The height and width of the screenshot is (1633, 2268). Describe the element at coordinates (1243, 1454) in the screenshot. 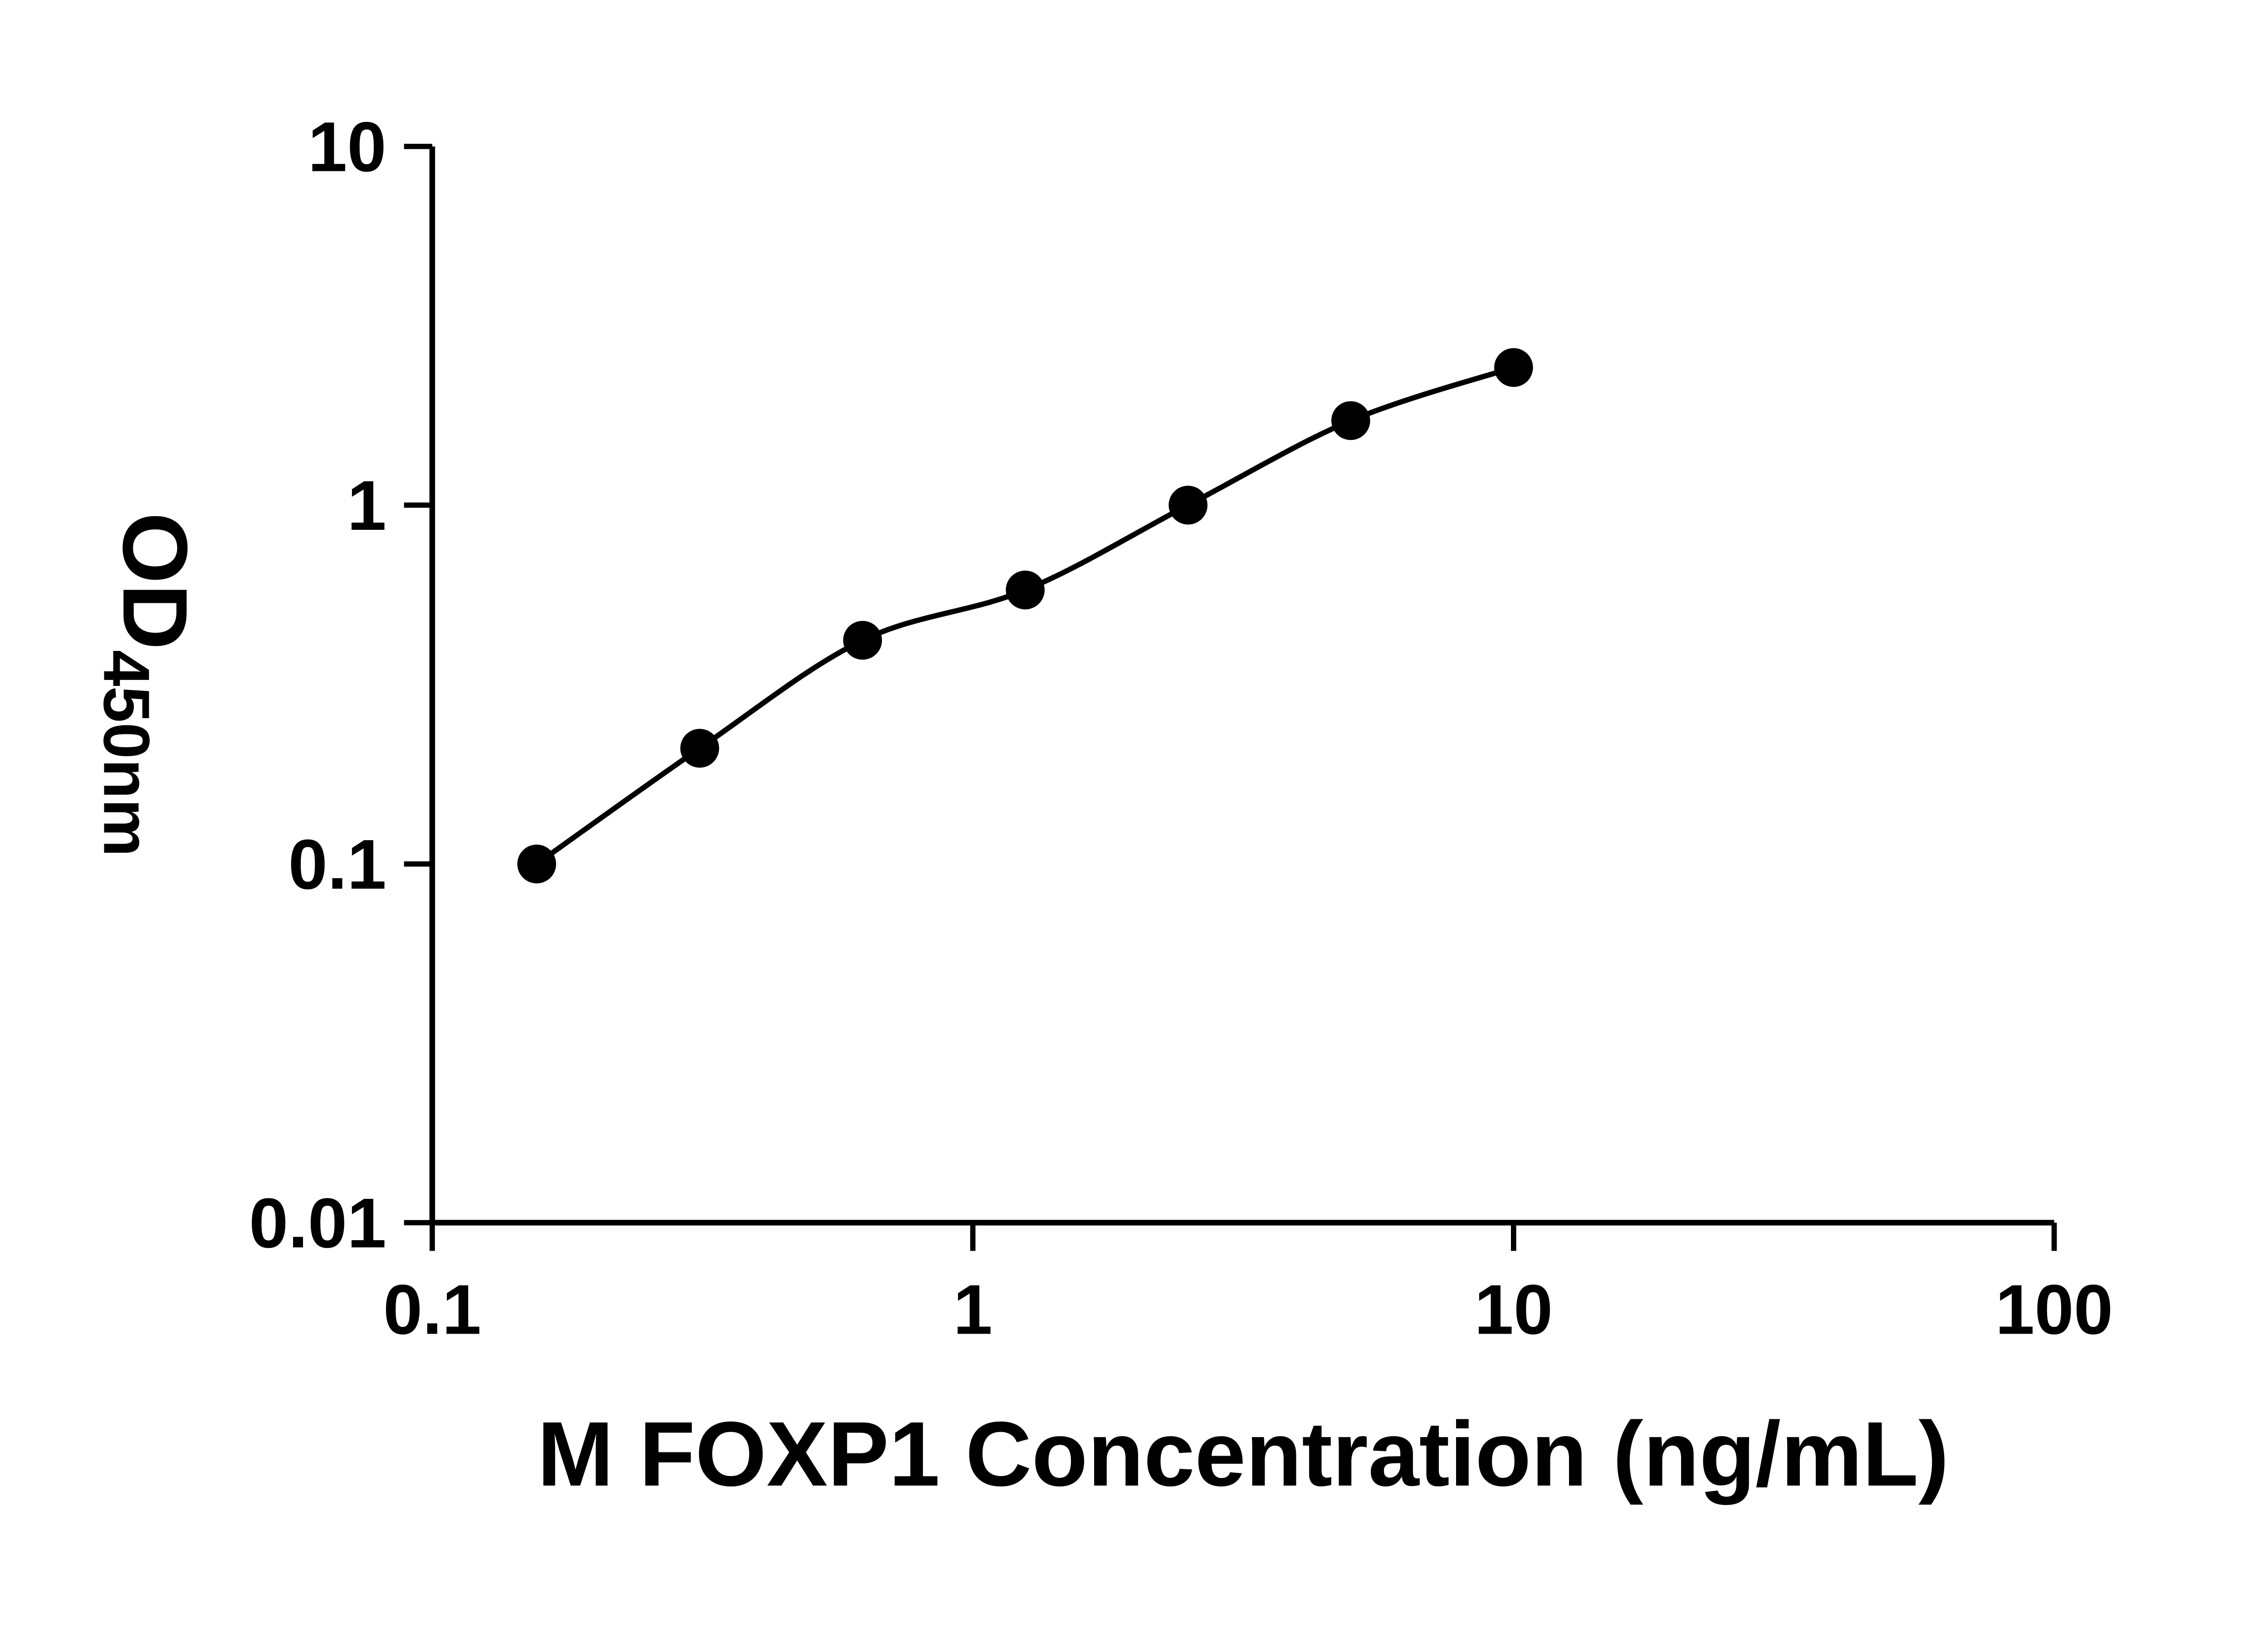

I see `x-axis-title: M FOXP1 Concentration (ng/mL)` at that location.